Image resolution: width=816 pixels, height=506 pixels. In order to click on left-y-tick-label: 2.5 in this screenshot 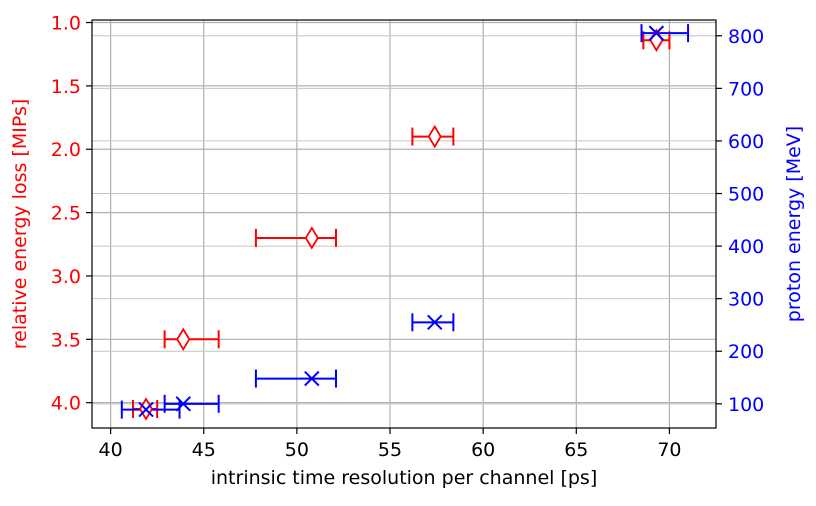, I will do `click(66, 214)`.